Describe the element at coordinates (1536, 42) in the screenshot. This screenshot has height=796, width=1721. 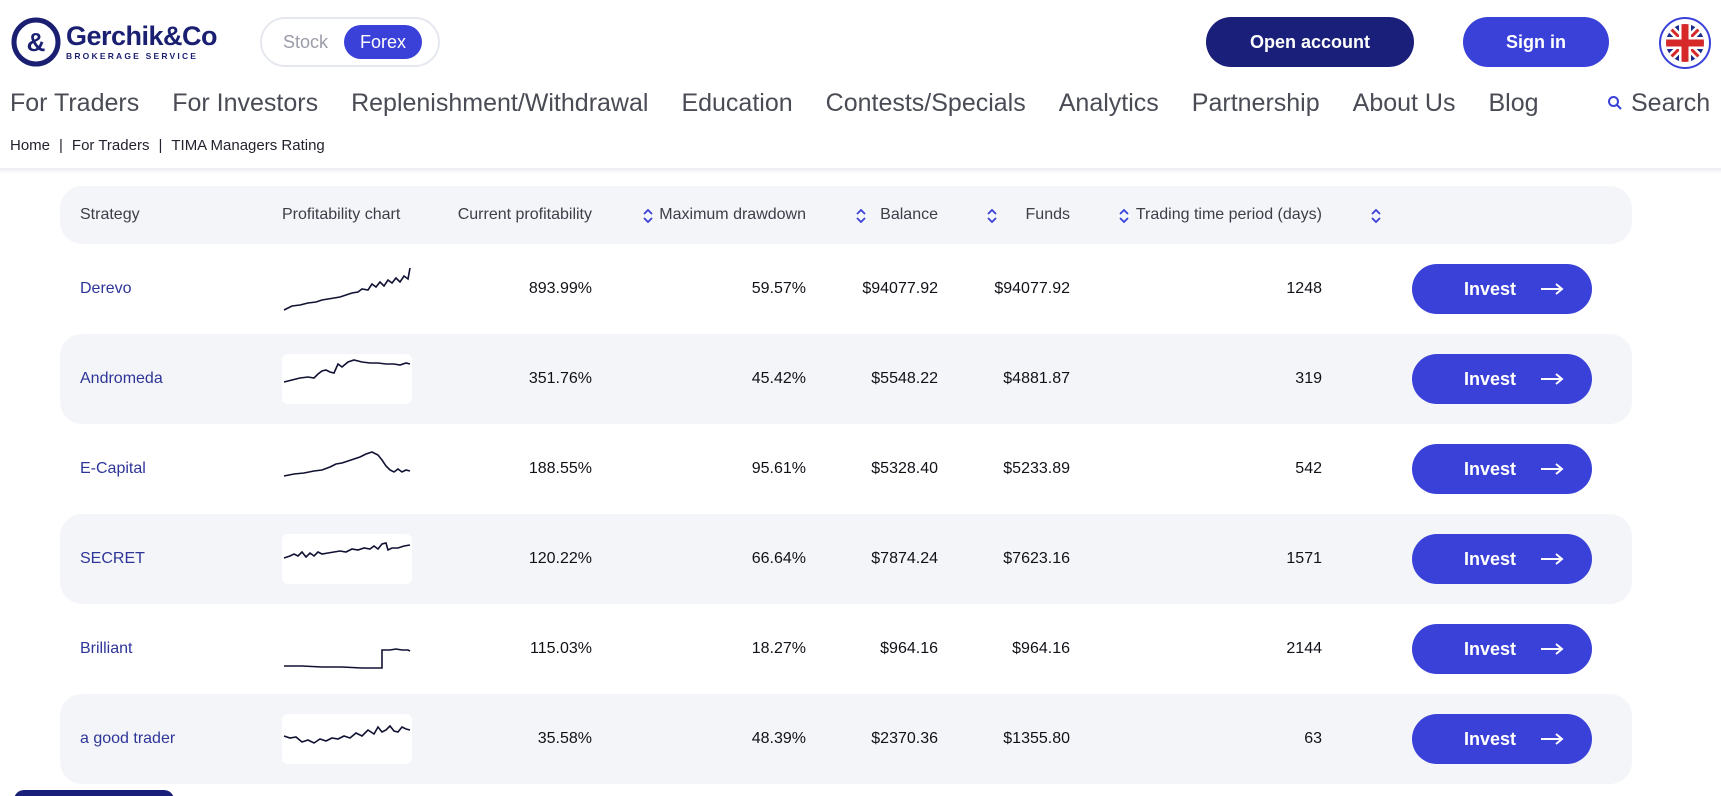
I see `sign-in-button: Sign in` at that location.